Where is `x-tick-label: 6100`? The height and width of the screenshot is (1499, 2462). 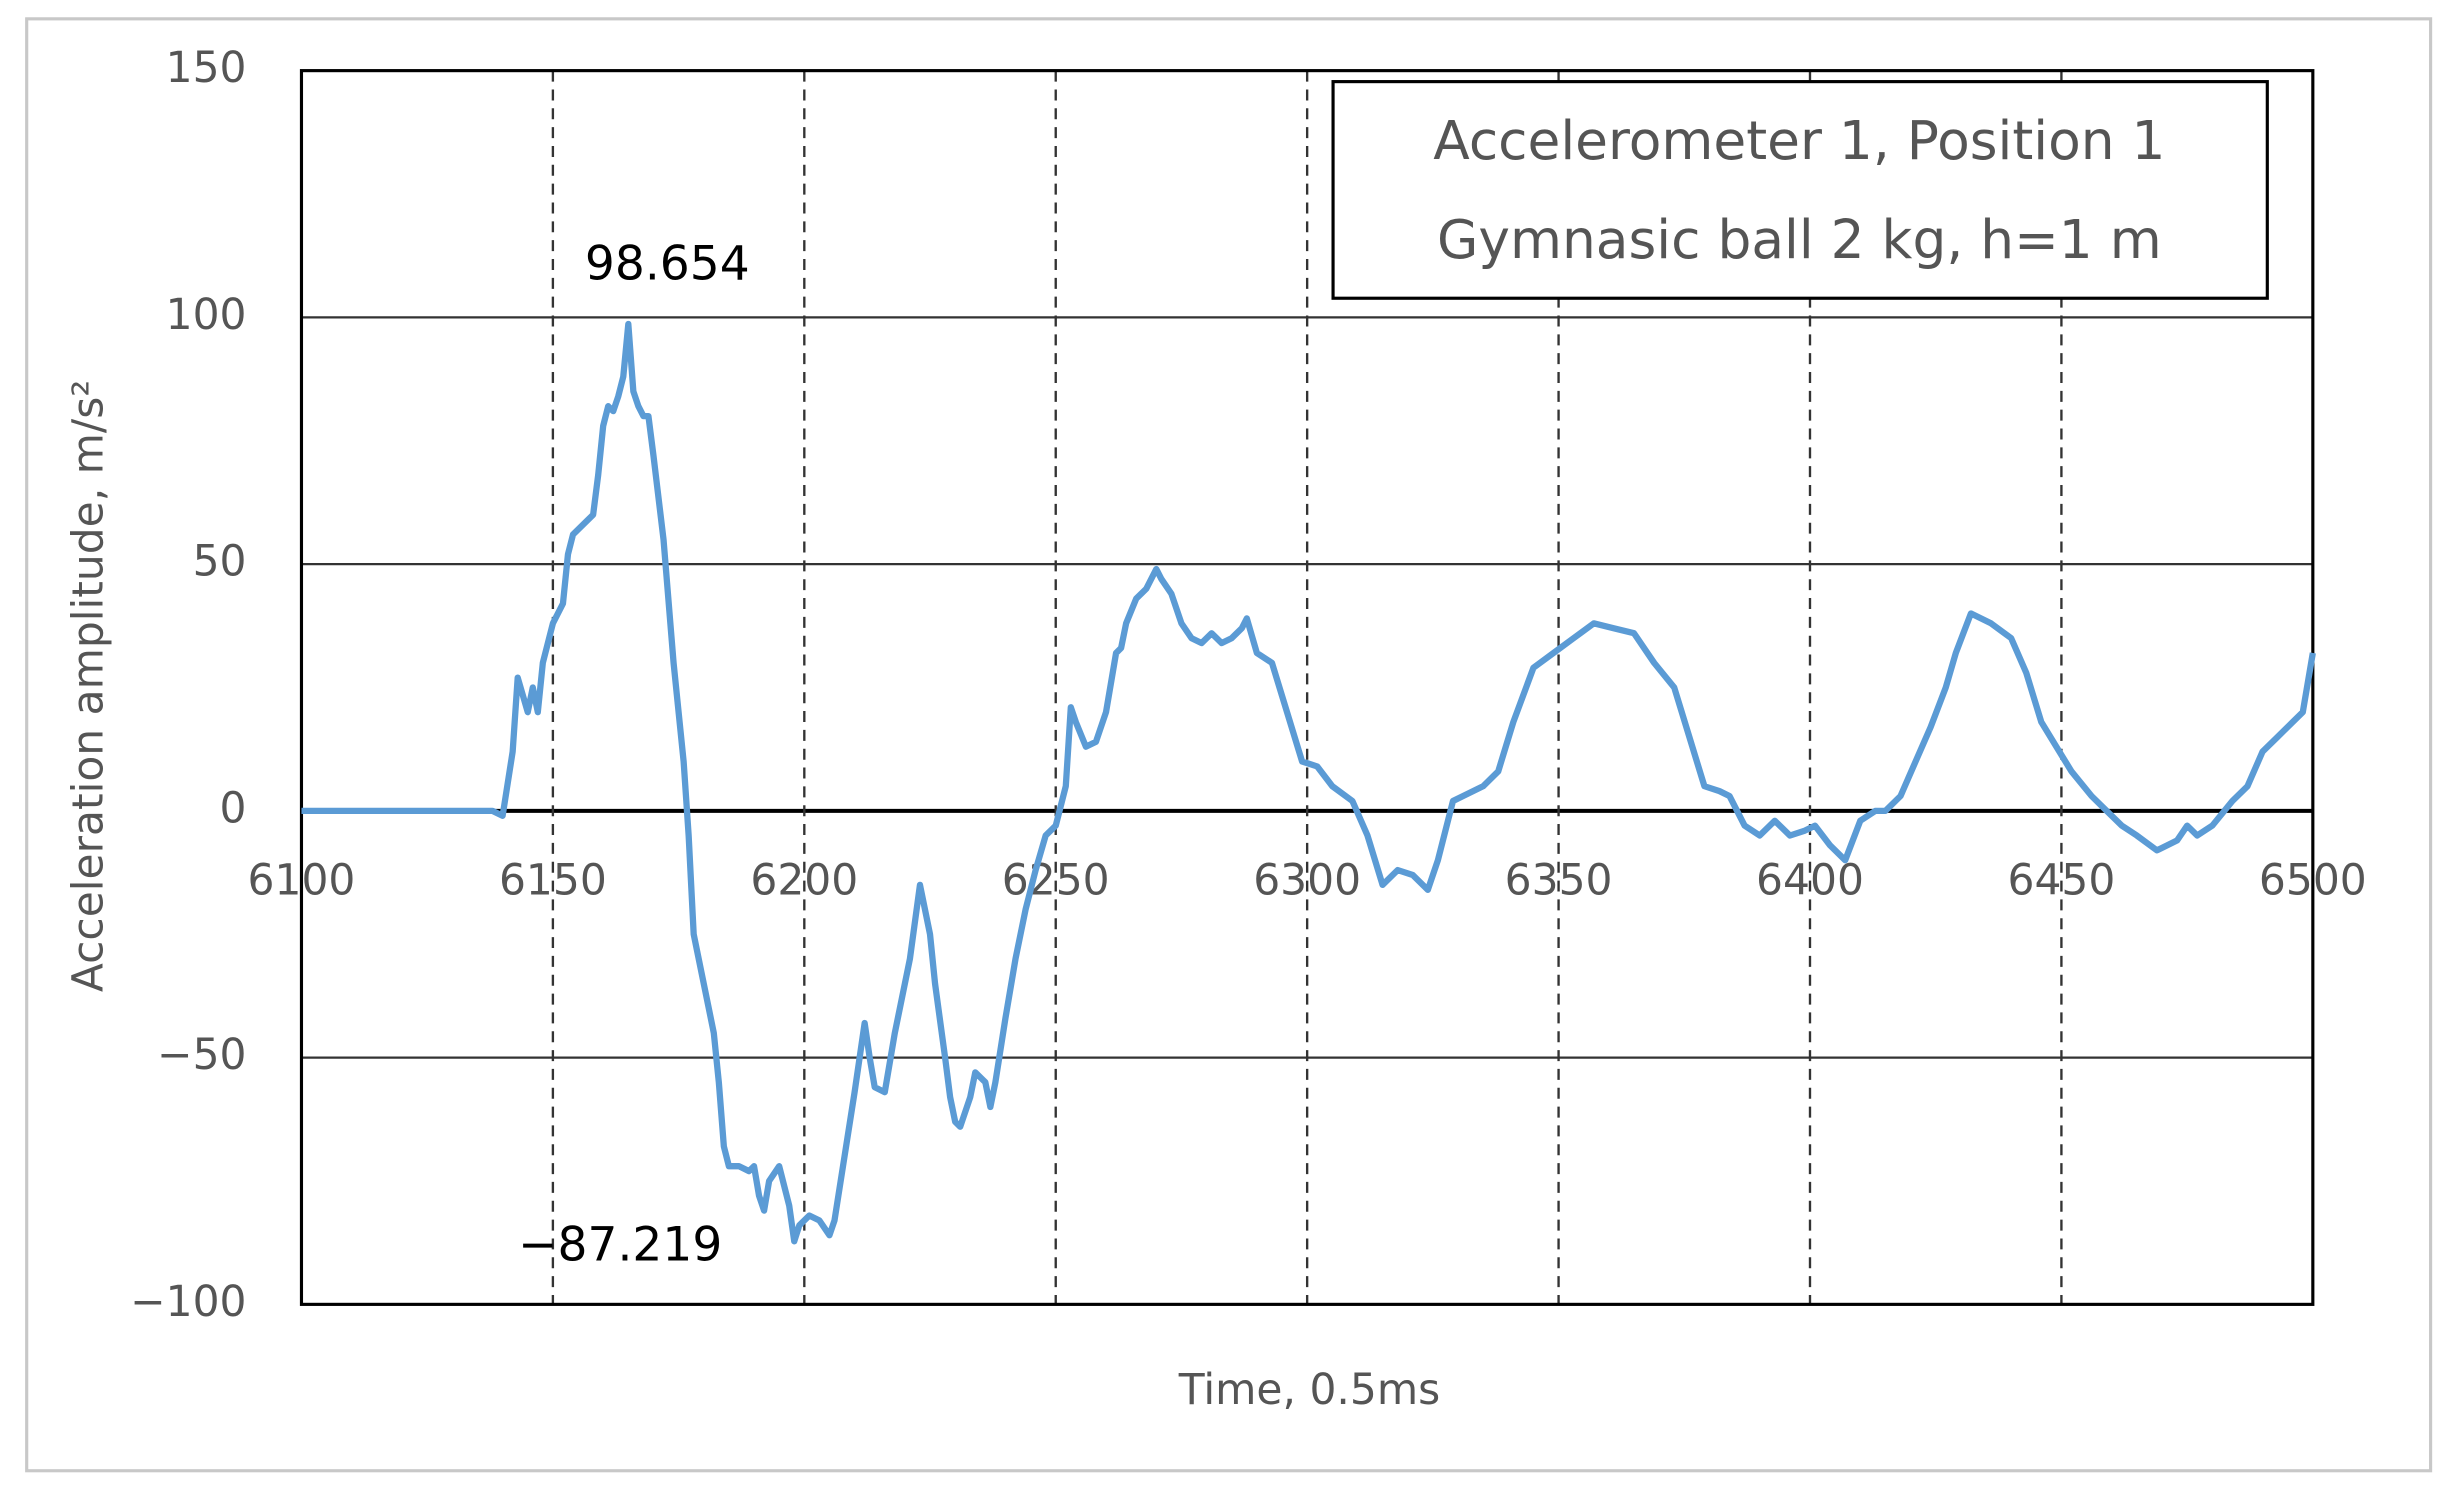
x-tick-label: 6100 is located at coordinates (302, 880).